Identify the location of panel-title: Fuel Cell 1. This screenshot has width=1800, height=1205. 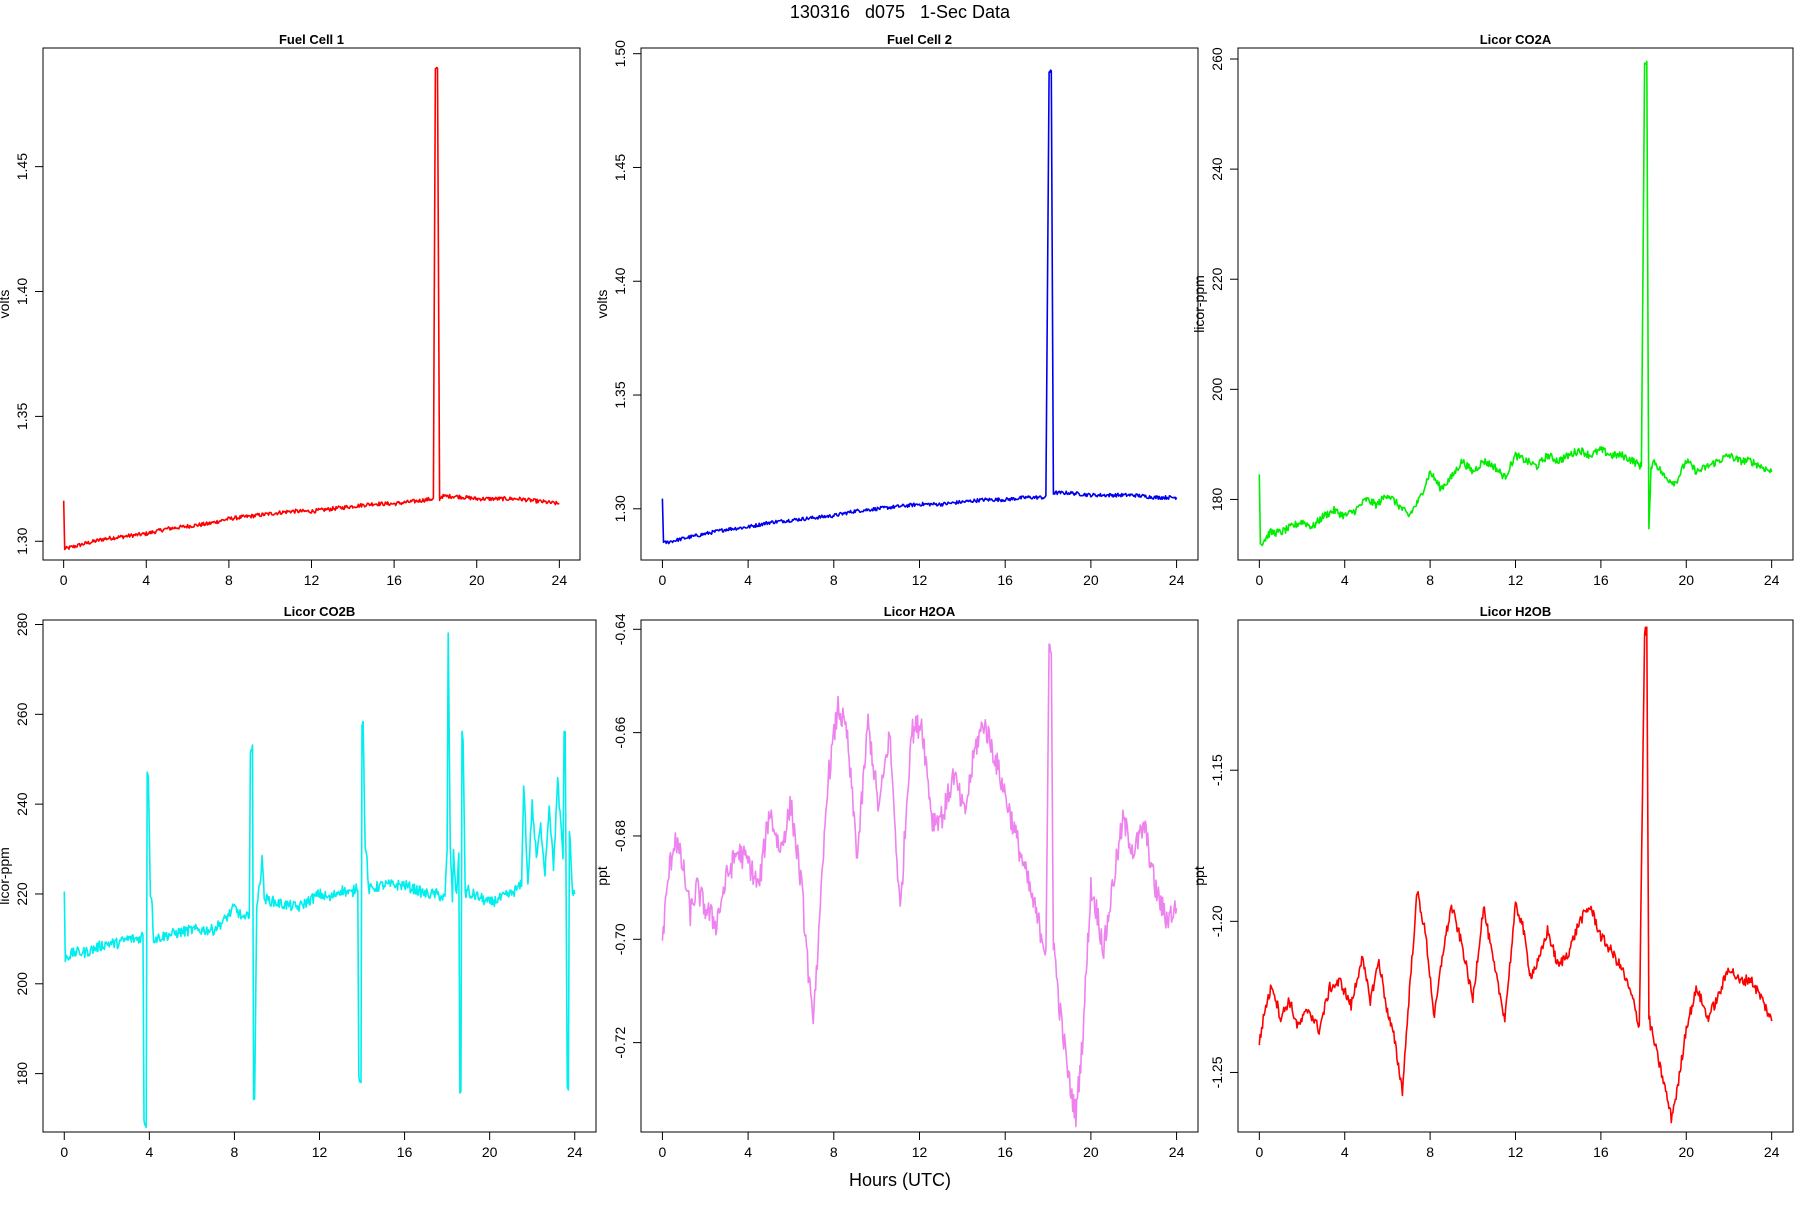
(311, 39).